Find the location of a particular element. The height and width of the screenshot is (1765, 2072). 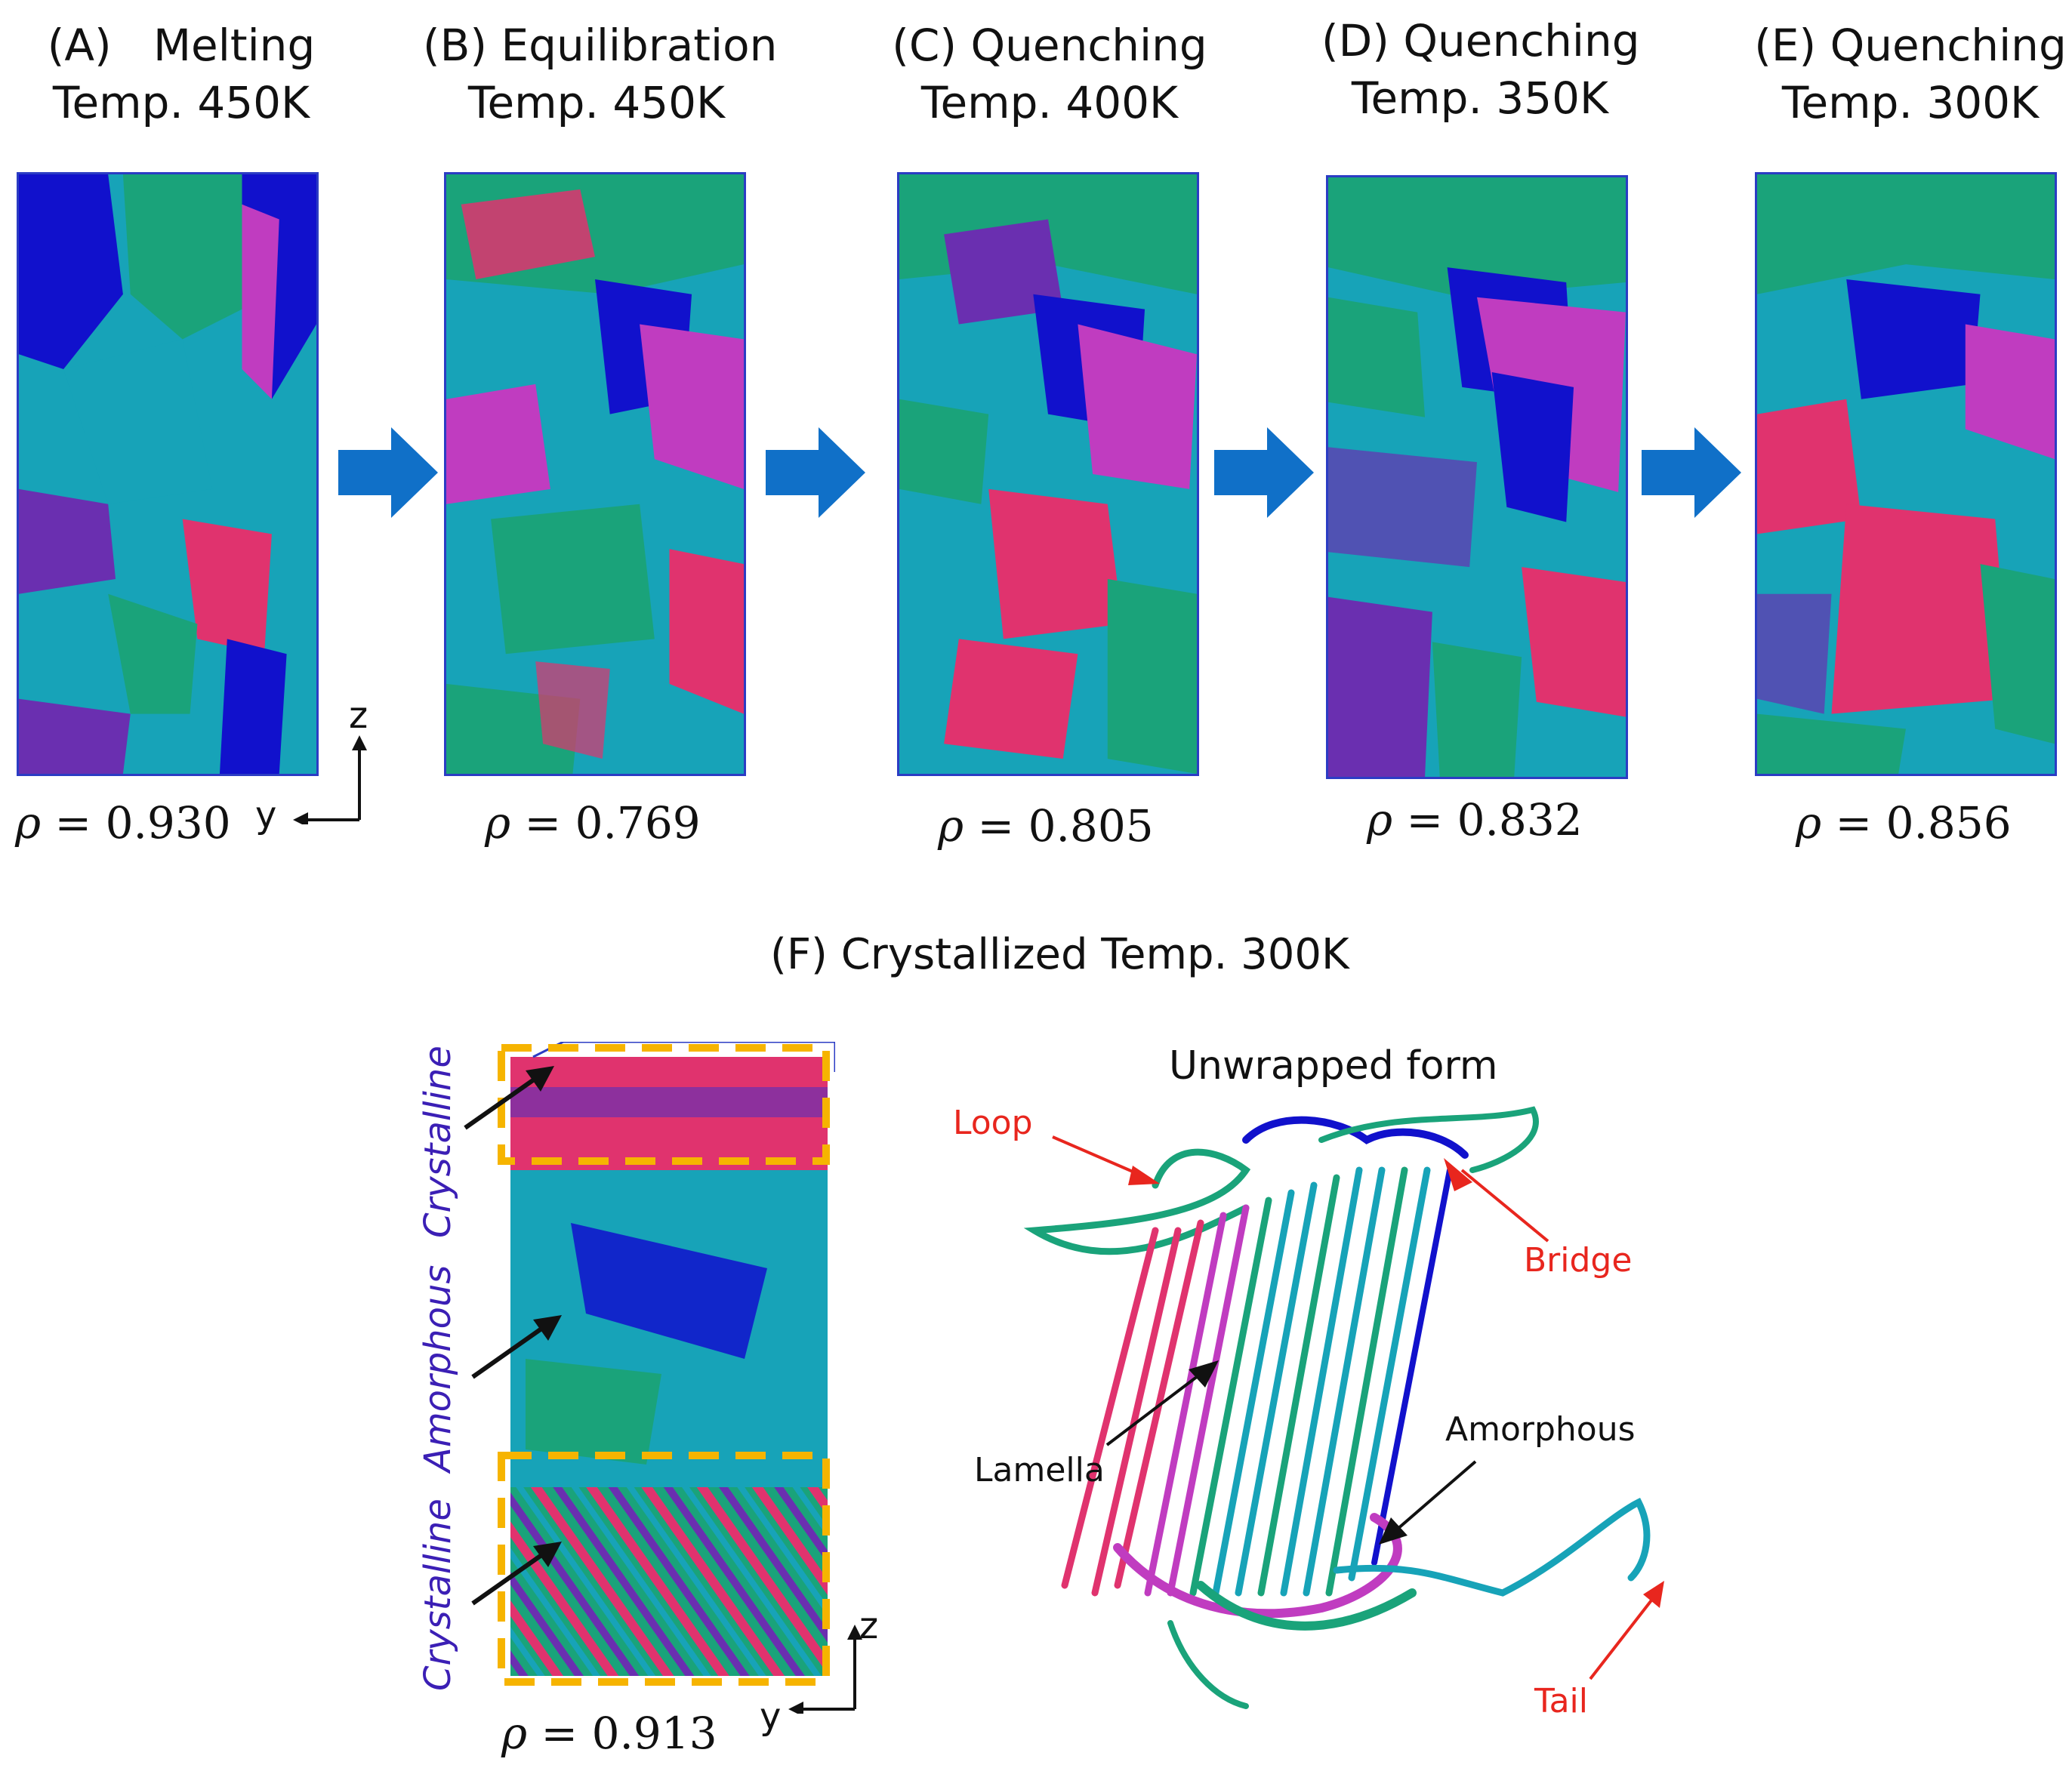

panel-b-heading: (B) Equilibration is located at coordinates (600, 45).